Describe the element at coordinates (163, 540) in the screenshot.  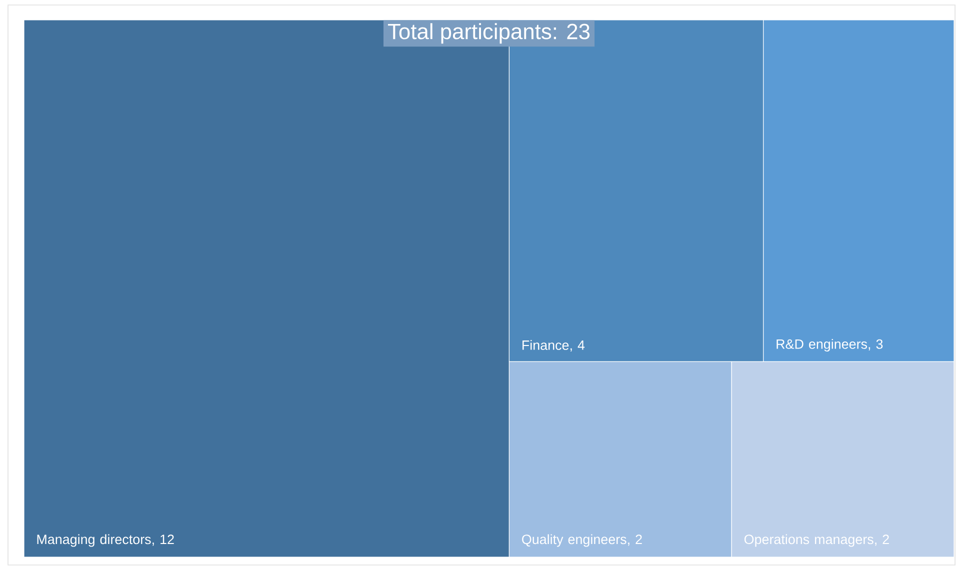
I see `data-label: , 12` at that location.